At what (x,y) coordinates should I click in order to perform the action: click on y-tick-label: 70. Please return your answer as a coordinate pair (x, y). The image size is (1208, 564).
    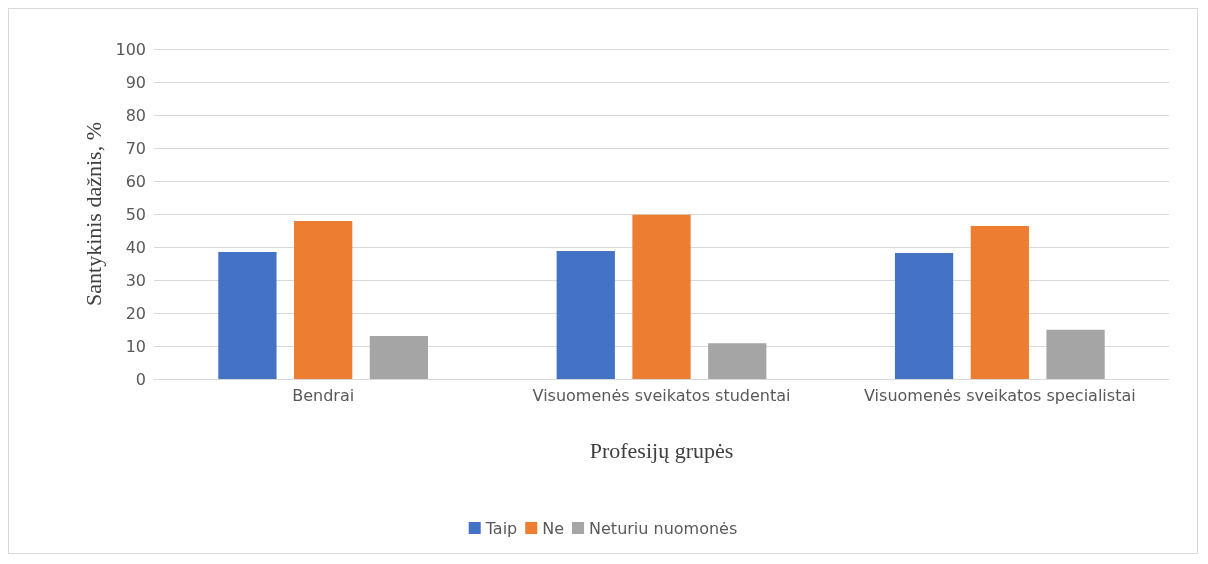
    Looking at the image, I should click on (135, 148).